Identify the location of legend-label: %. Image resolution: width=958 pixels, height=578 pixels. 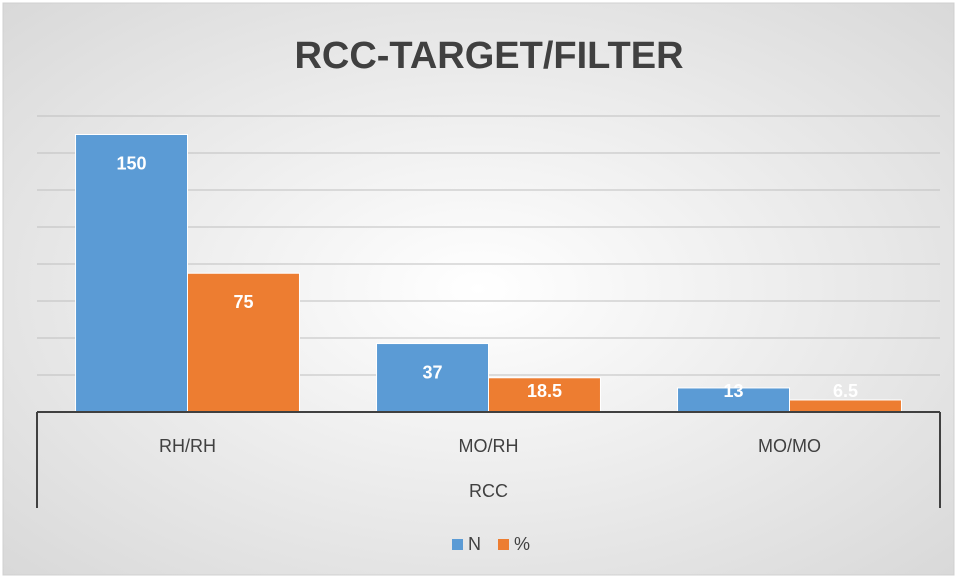
(522, 544).